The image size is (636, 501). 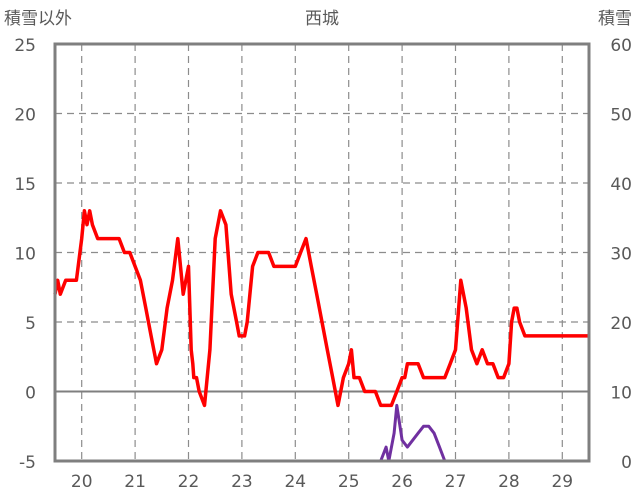 What do you see at coordinates (562, 482) in the screenshot?
I see `x-tick-label-9: 29` at bounding box center [562, 482].